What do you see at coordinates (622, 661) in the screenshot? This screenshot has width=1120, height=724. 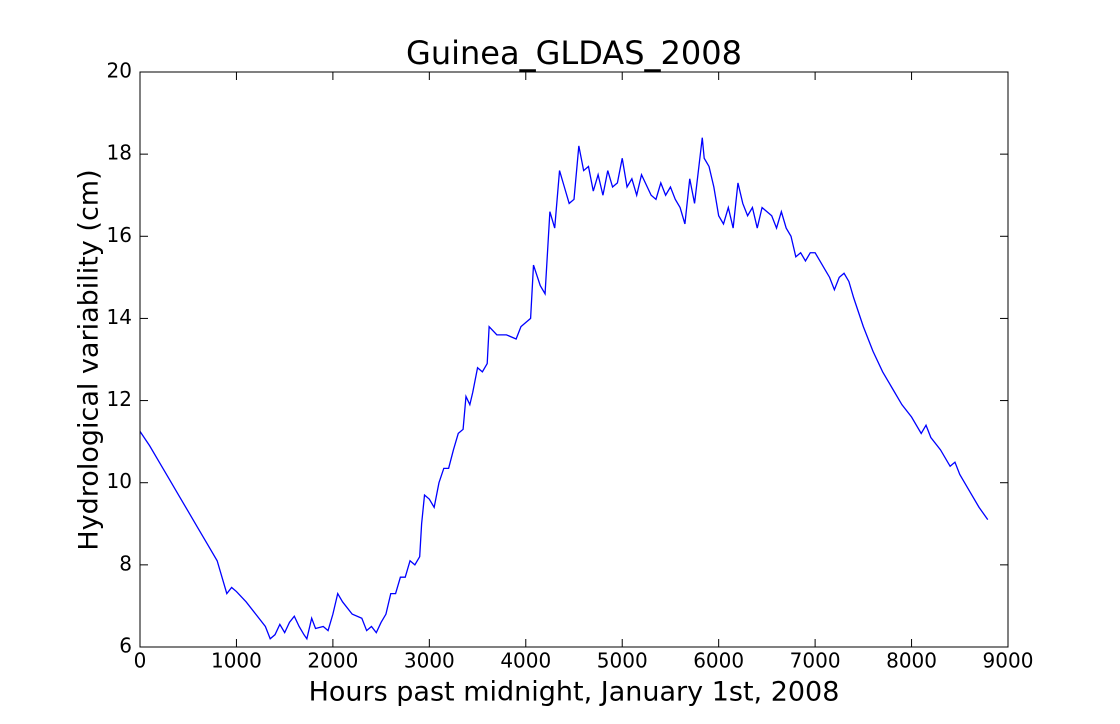 I see `x-tick-label: 5000` at bounding box center [622, 661].